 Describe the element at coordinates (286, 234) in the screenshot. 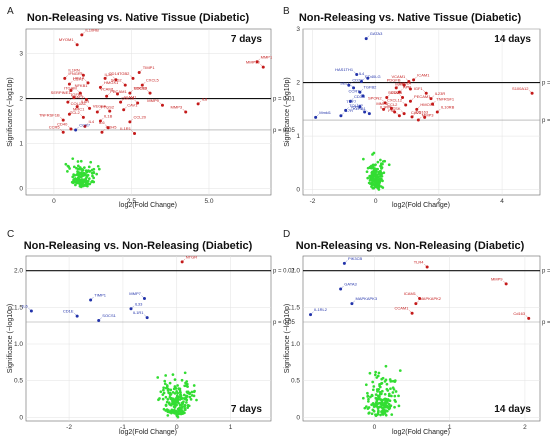

I see `panel-letter: D` at that location.